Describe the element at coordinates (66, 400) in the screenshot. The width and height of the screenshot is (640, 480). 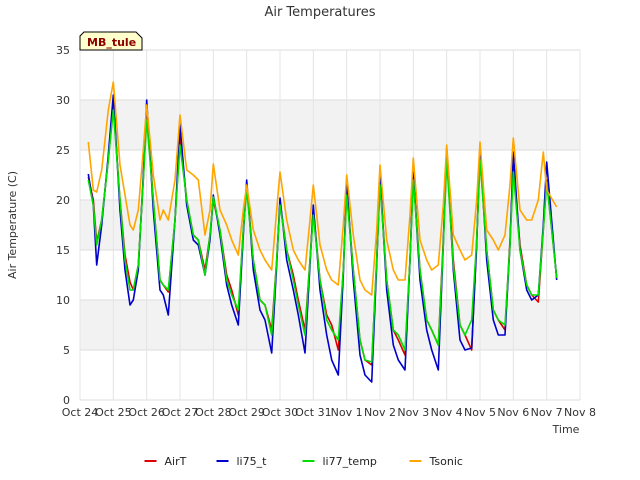
I see `y-tick-label: 0` at that location.